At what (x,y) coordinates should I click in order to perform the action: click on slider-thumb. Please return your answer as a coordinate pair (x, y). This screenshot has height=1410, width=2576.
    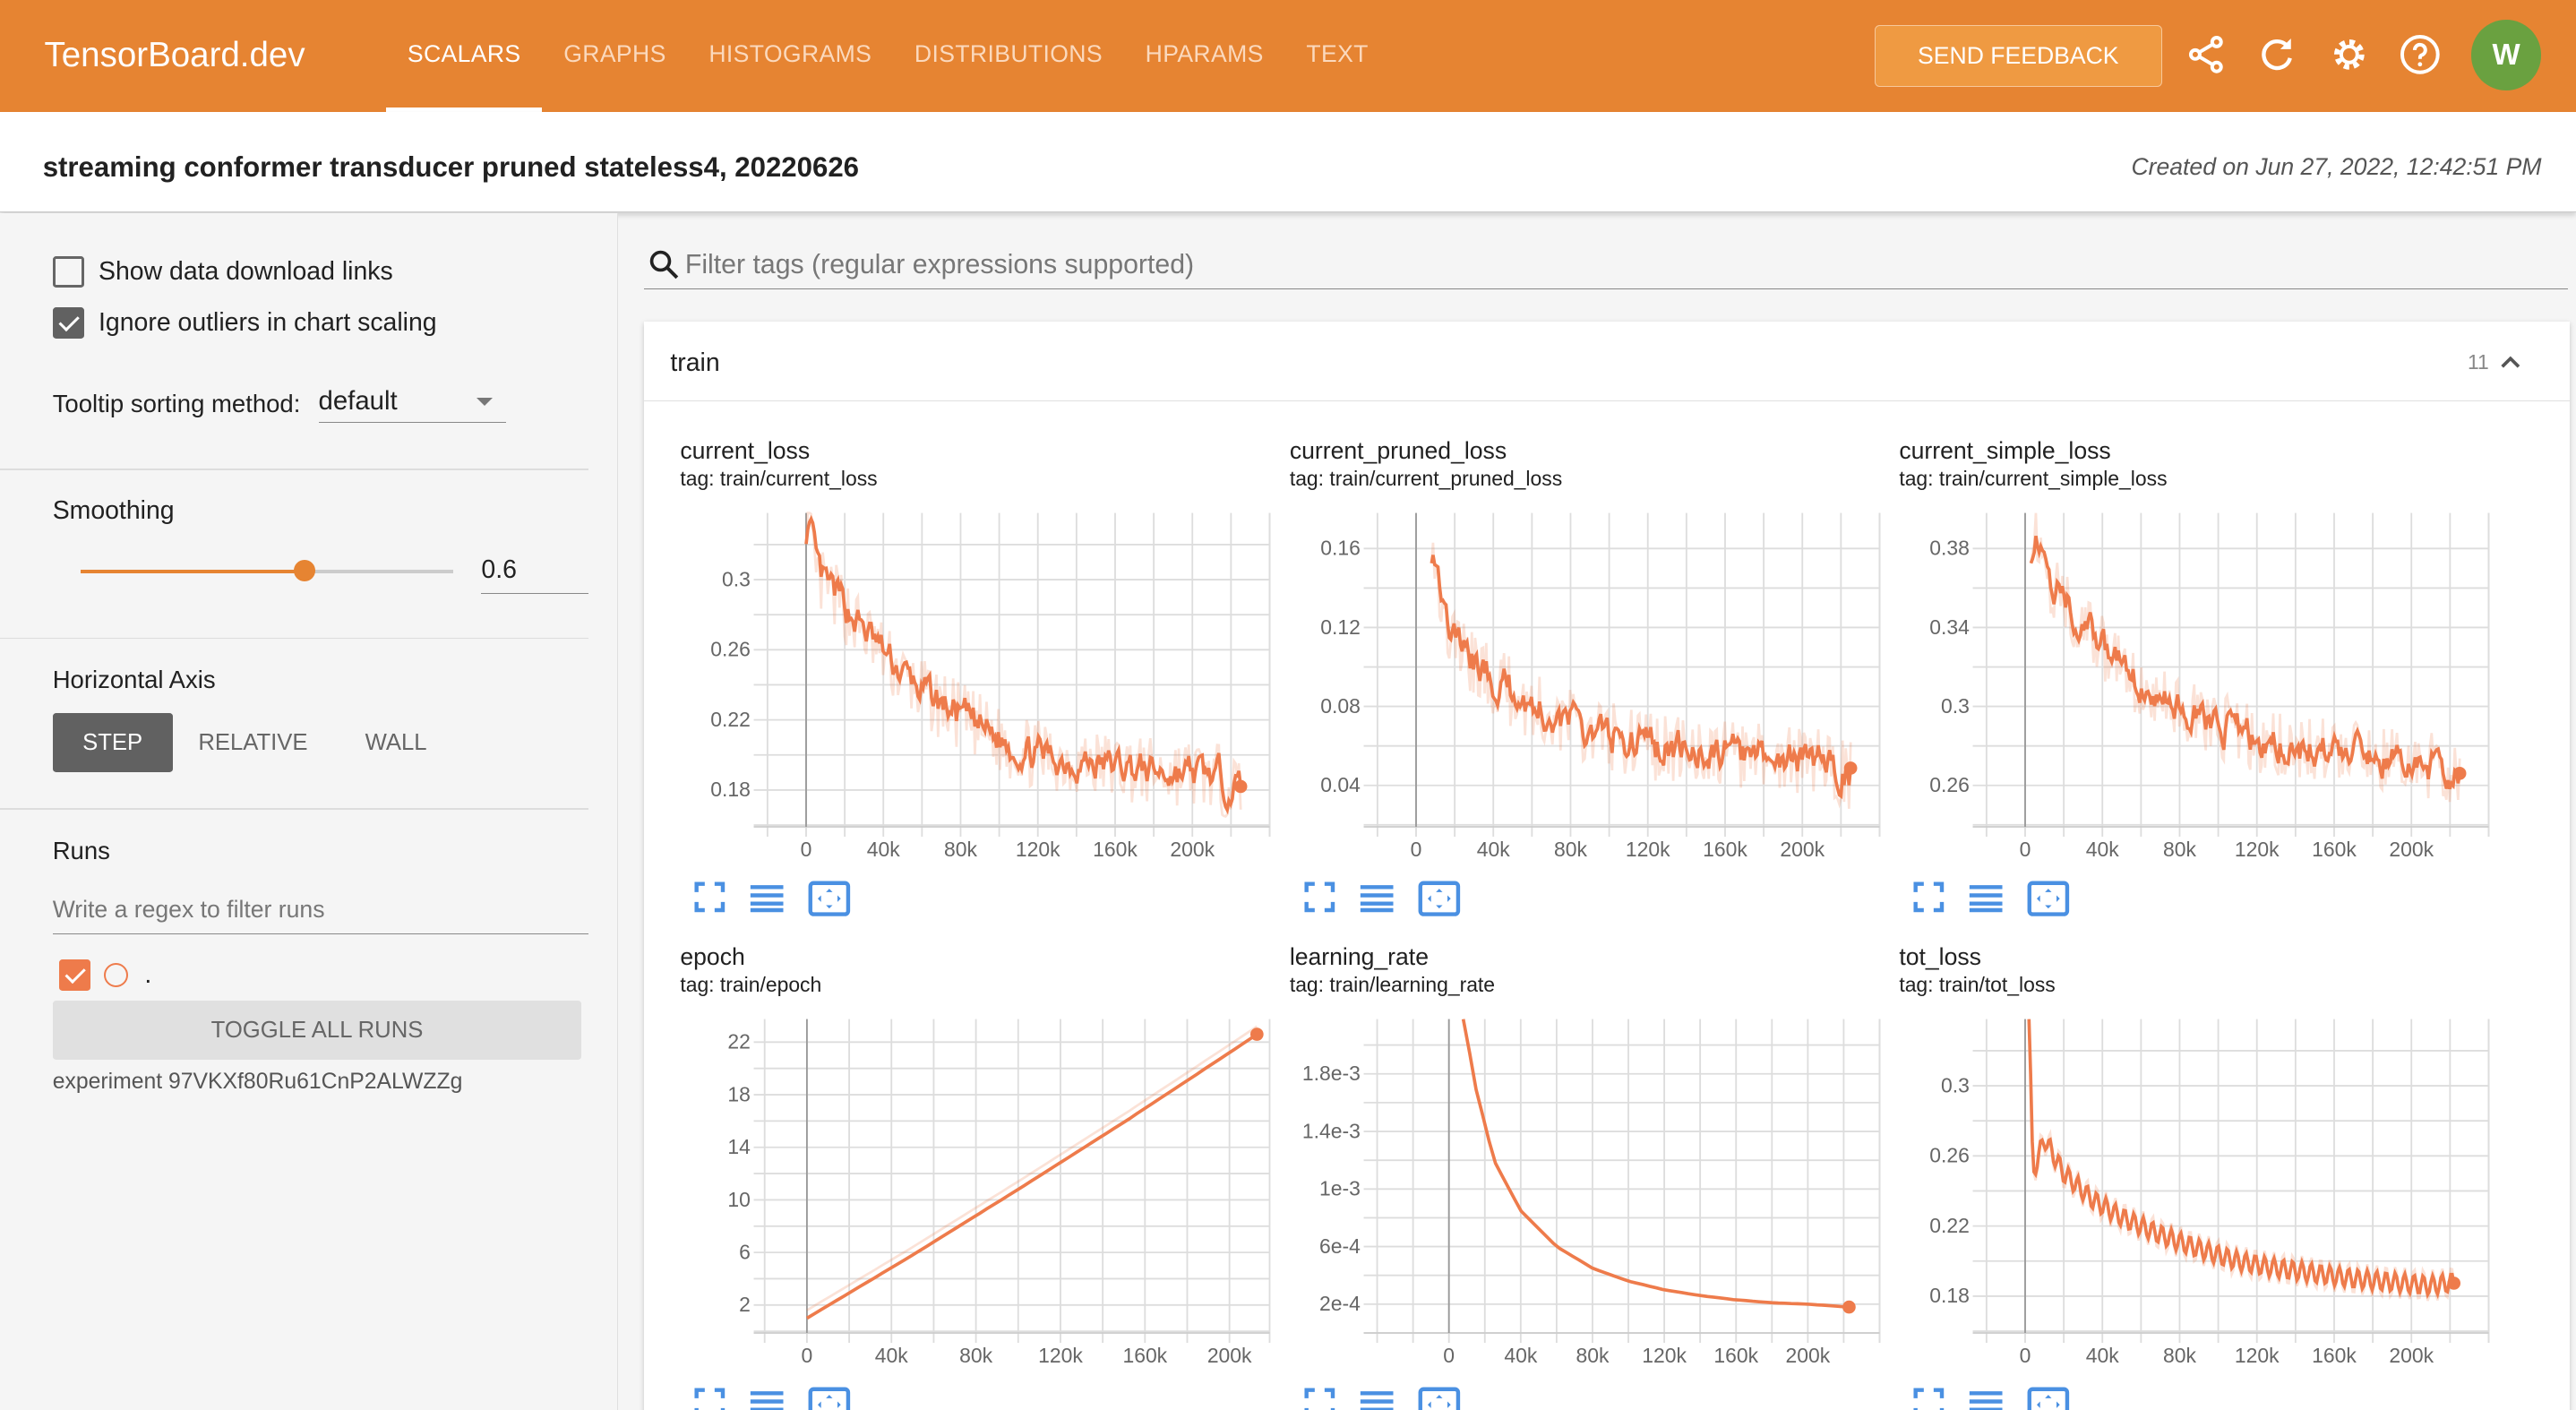
    Looking at the image, I should click on (305, 571).